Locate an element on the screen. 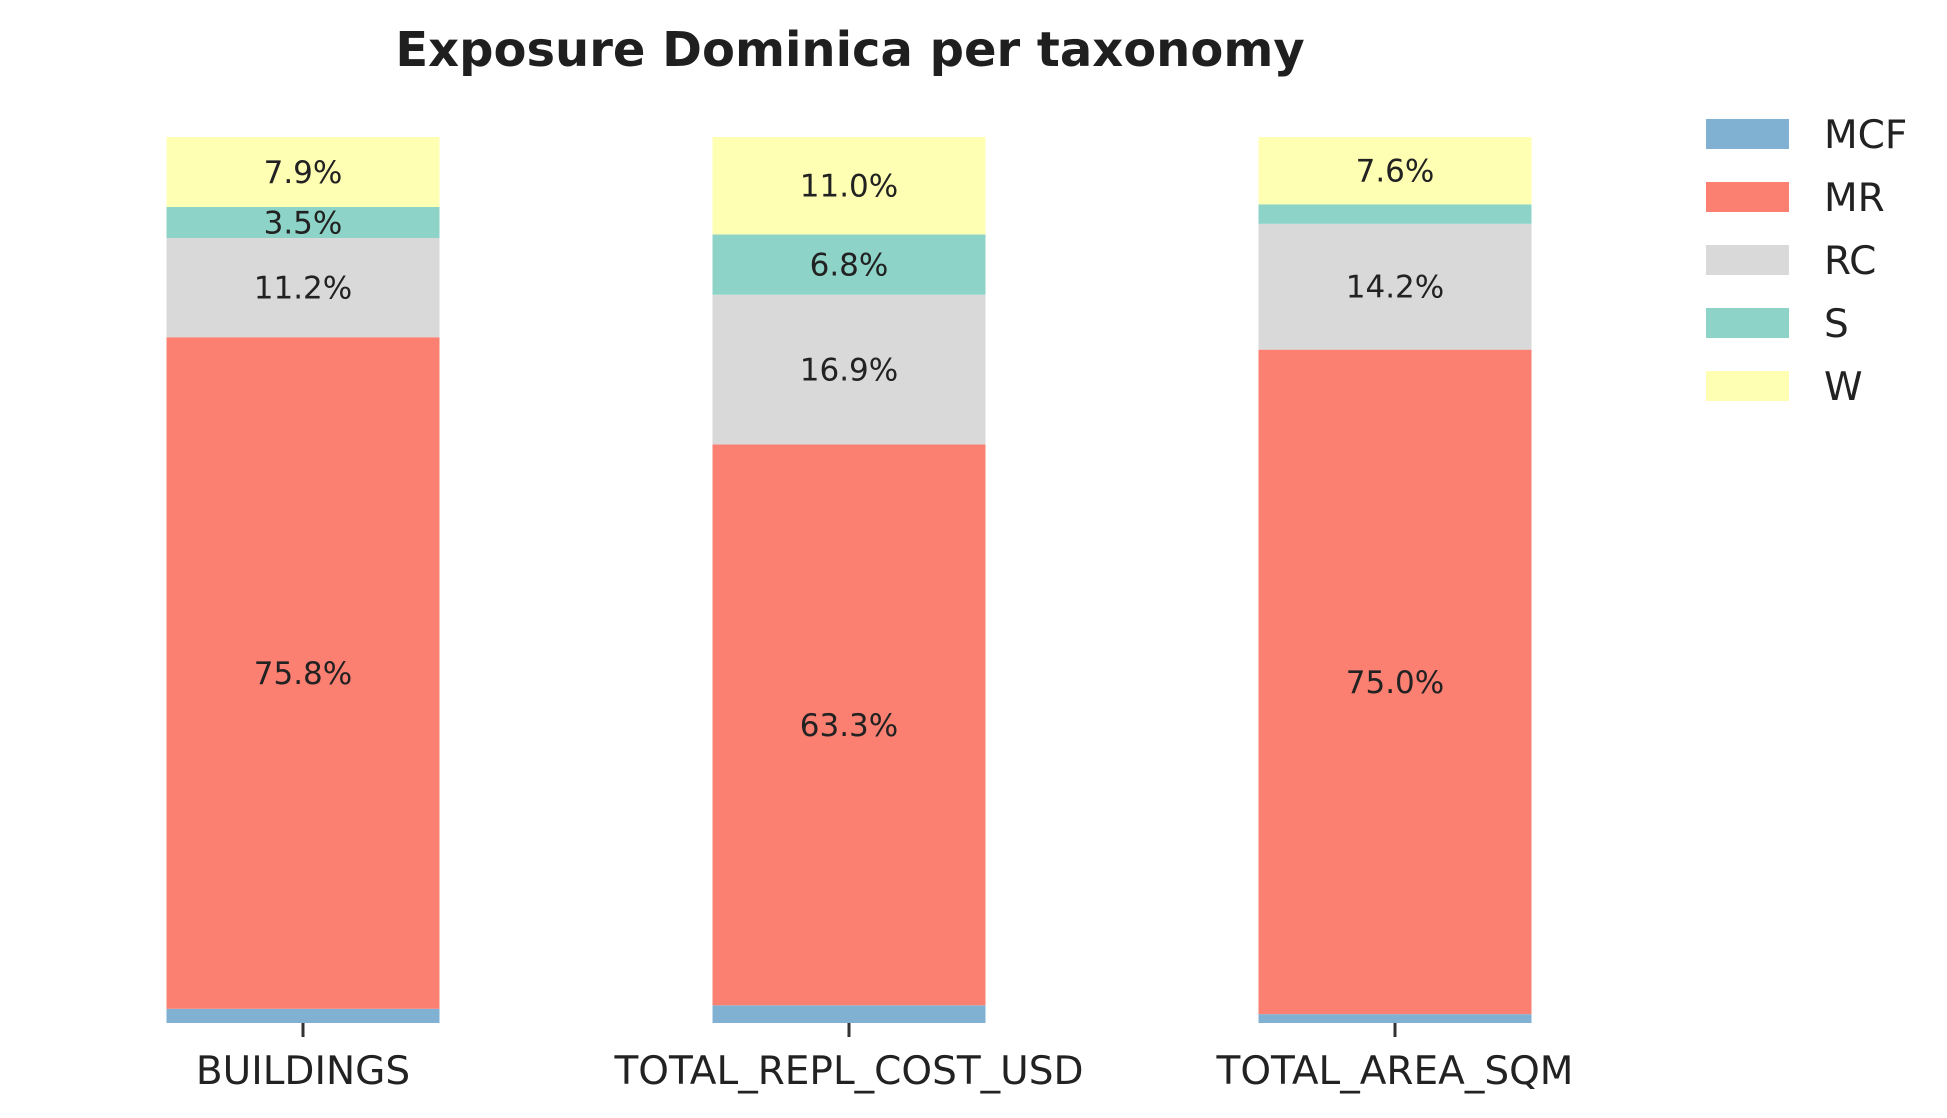 The width and height of the screenshot is (1947, 1118). data-label-total-repl-cost-usd-w: 11.0% is located at coordinates (849, 187).